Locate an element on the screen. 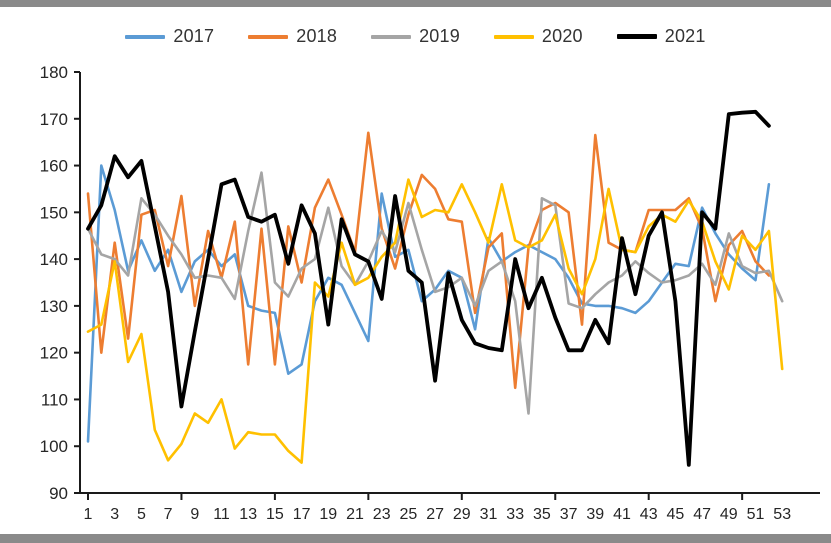 The height and width of the screenshot is (543, 831). x-axis-label: 29 is located at coordinates (462, 514).